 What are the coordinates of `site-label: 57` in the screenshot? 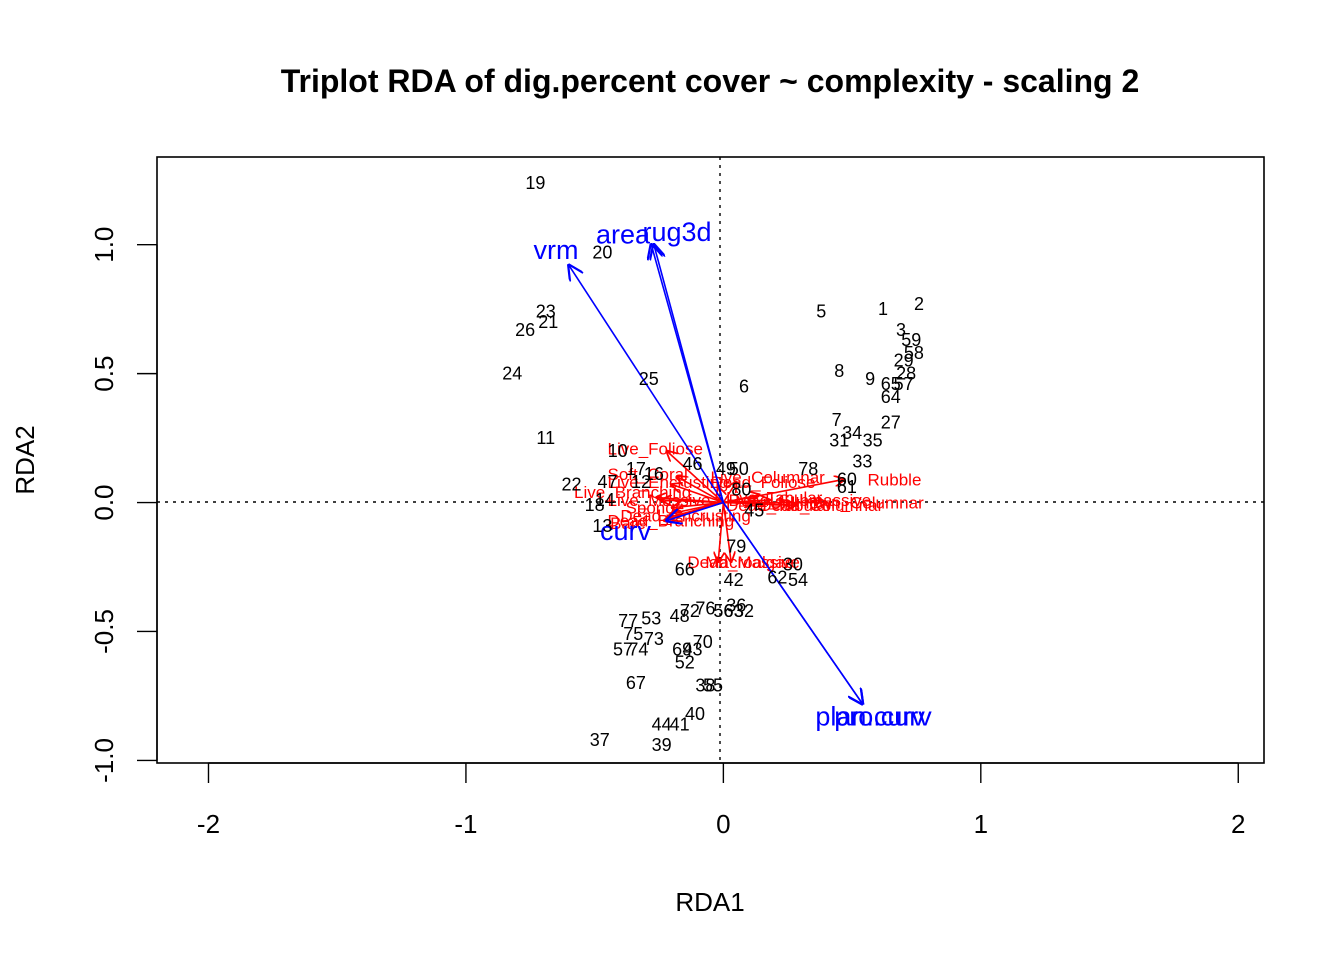 It's located at (904, 384).